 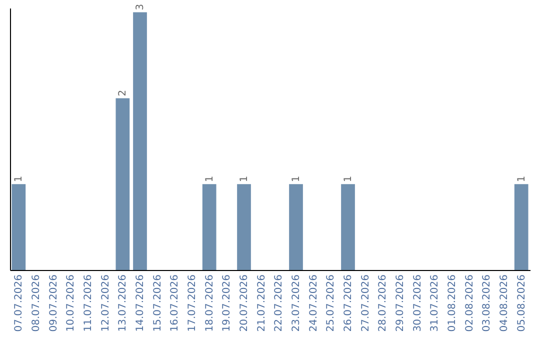 I want to click on x-tick-label: 04.08.2026, so click(x=504, y=303).